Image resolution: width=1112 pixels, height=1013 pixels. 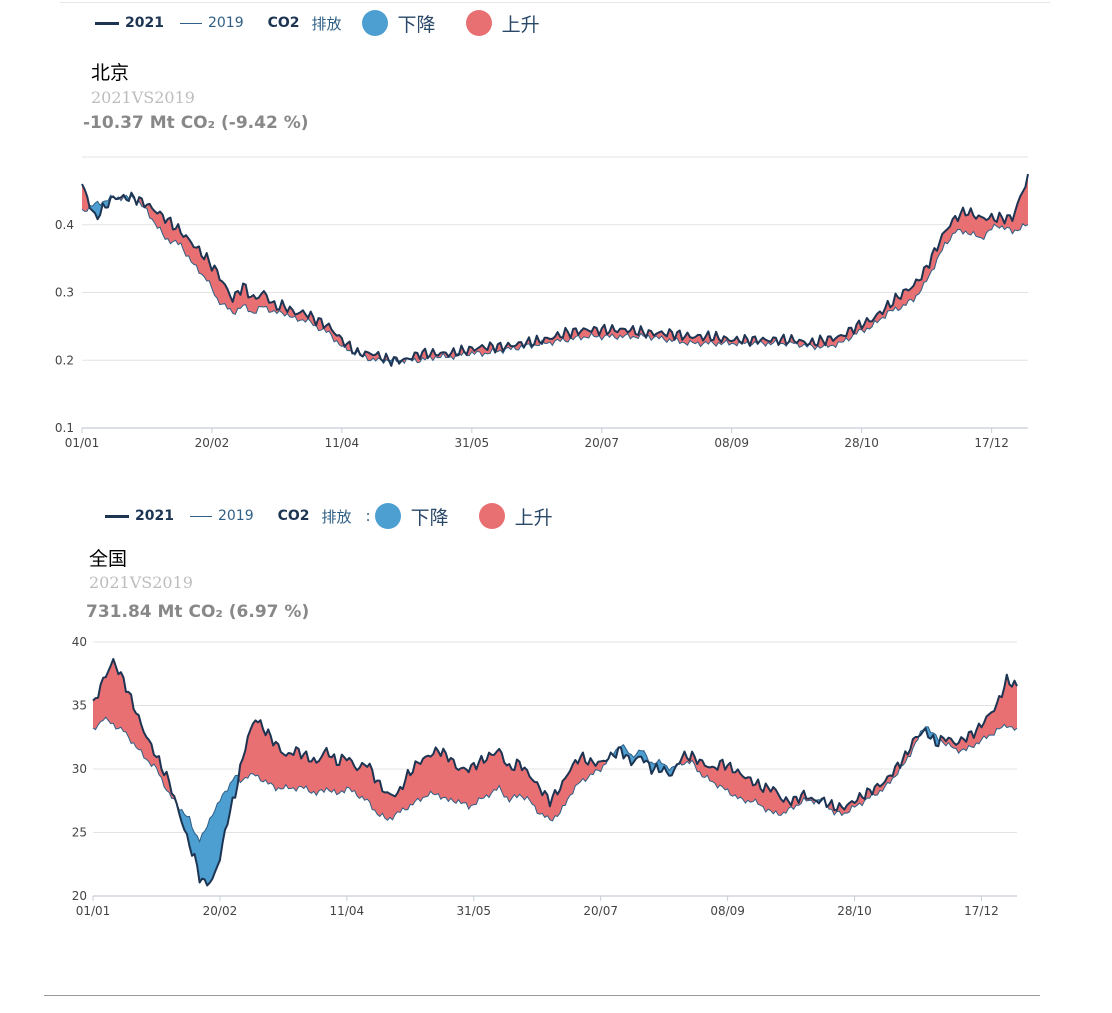 I want to click on top-divider, so click(x=555, y=2).